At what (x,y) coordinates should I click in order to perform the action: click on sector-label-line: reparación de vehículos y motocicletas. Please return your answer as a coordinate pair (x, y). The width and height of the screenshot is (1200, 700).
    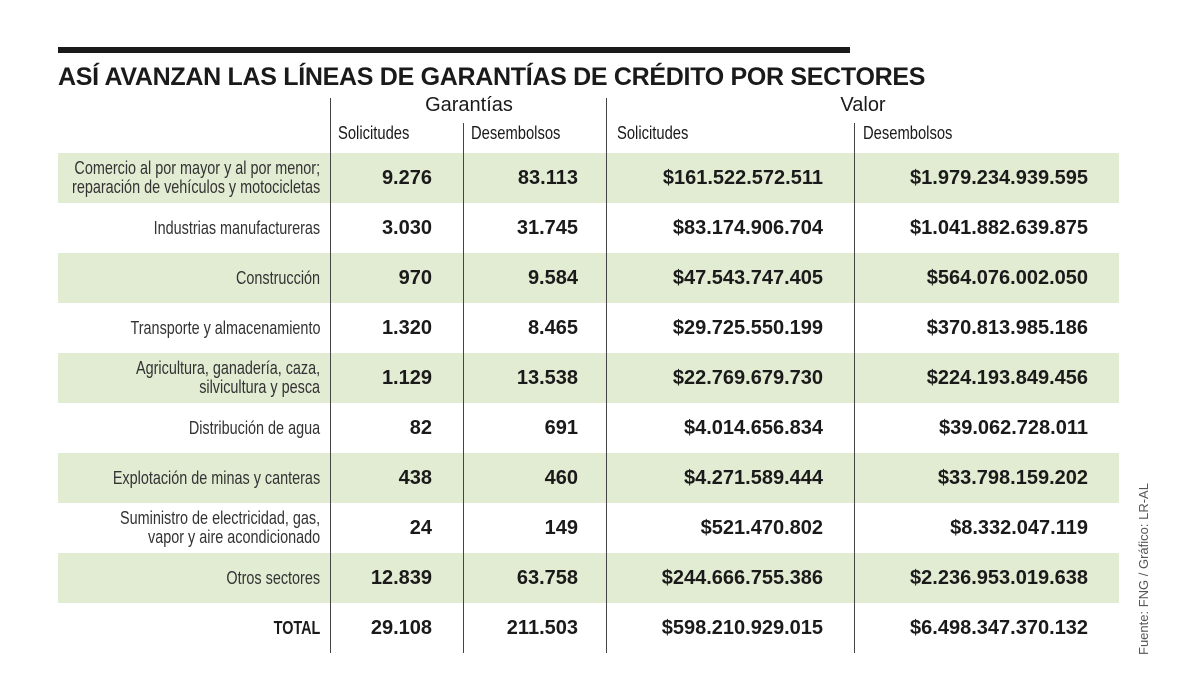
    Looking at the image, I should click on (195, 187).